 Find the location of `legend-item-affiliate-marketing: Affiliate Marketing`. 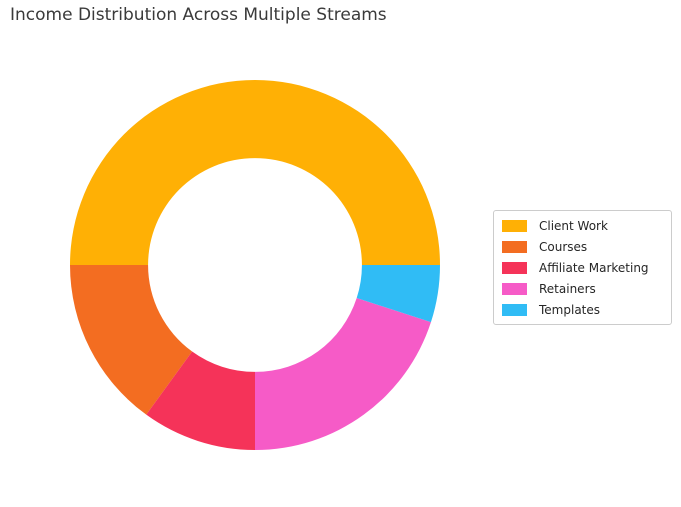

legend-item-affiliate-marketing: Affiliate Marketing is located at coordinates (582, 267).